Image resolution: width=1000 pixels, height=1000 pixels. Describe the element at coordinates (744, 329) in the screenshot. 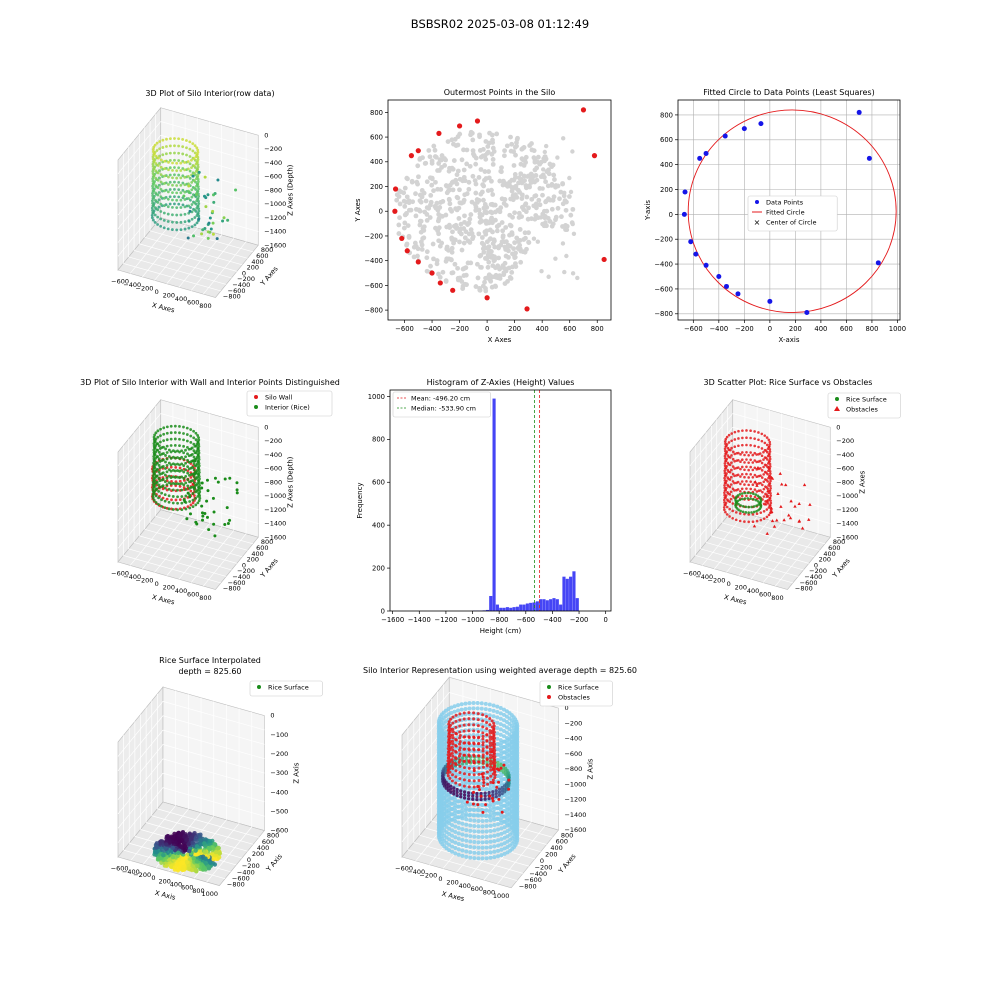

I see `x-tick-label: −200` at that location.